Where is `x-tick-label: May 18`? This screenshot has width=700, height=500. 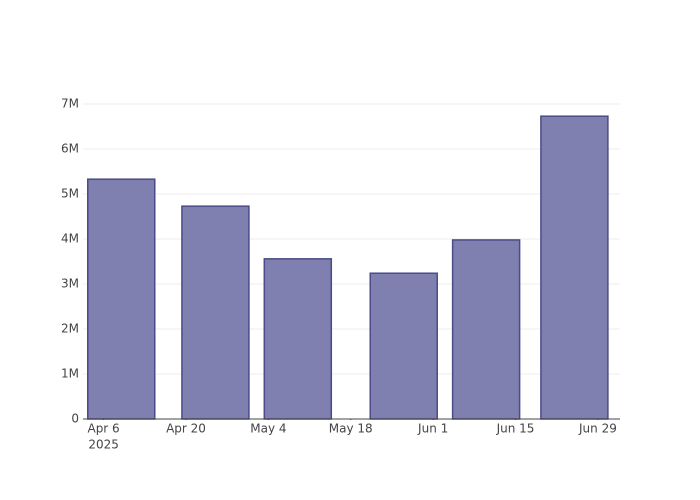
x-tick-label: May 18 is located at coordinates (351, 429).